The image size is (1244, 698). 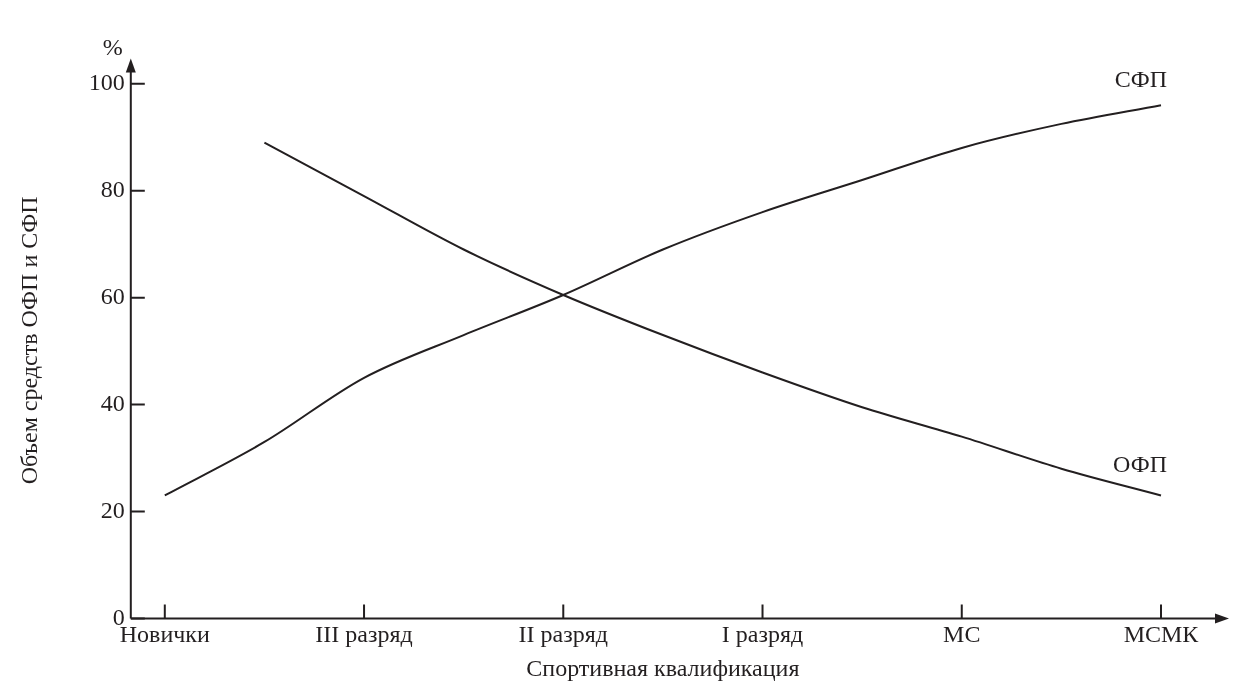 I want to click on x-tick-label: III разряд, so click(x=364, y=634).